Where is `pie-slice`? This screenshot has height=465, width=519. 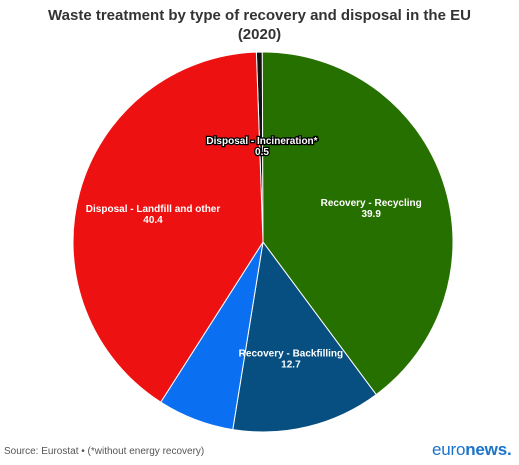 pie-slice is located at coordinates (304, 336).